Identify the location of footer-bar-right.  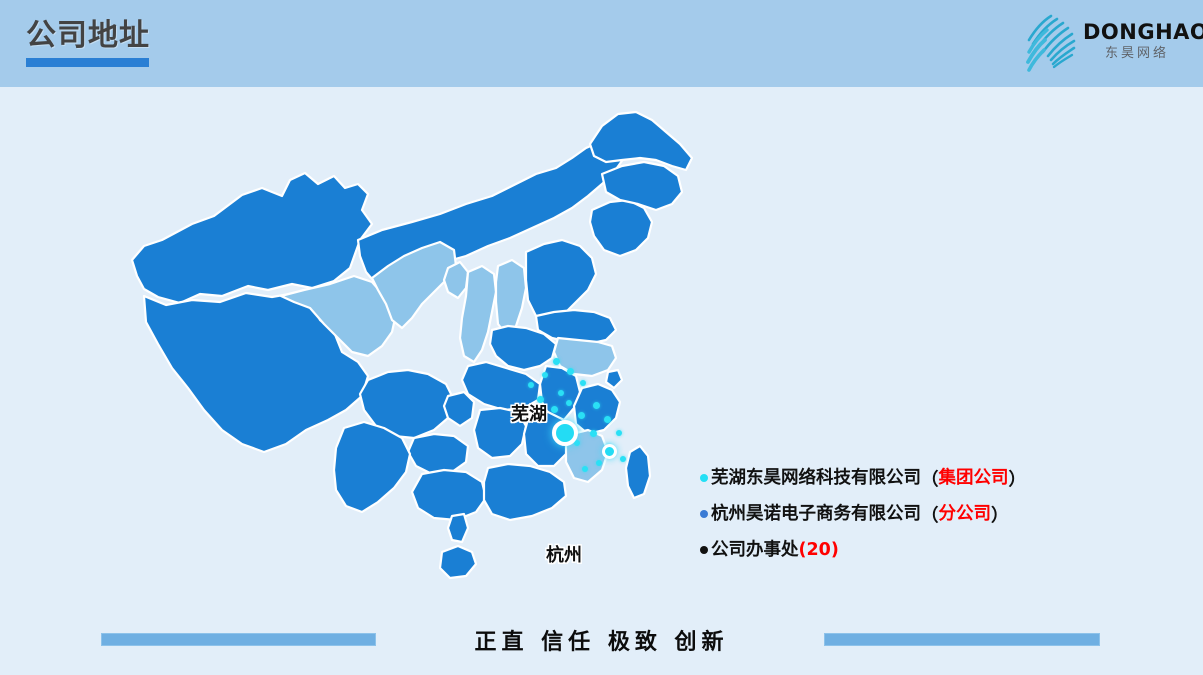
(962, 639).